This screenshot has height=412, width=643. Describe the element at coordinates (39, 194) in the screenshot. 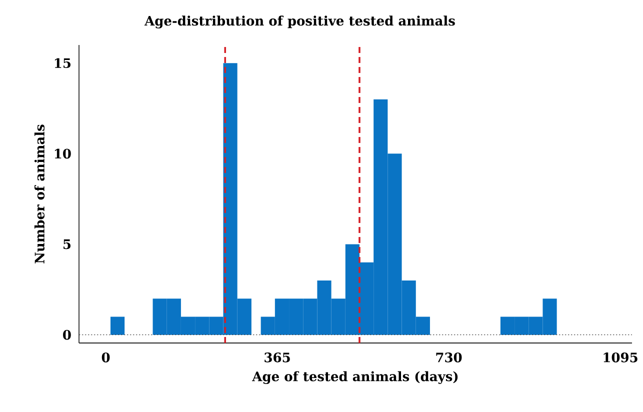

I see `y-axis-title: Number of animals` at that location.